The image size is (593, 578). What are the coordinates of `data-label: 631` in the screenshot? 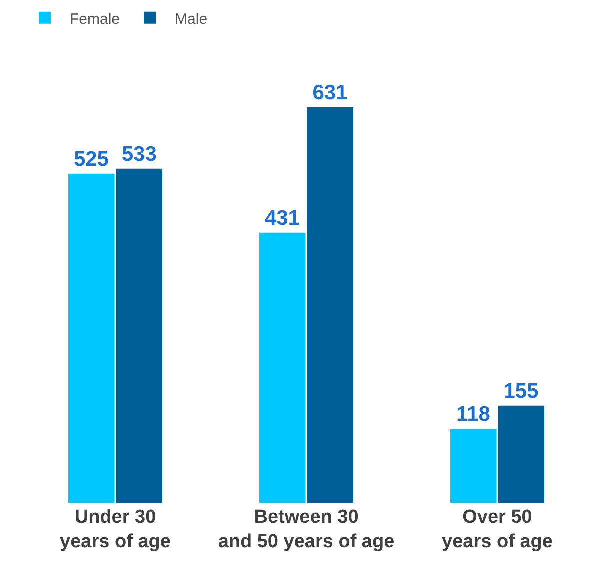 It's located at (330, 92).